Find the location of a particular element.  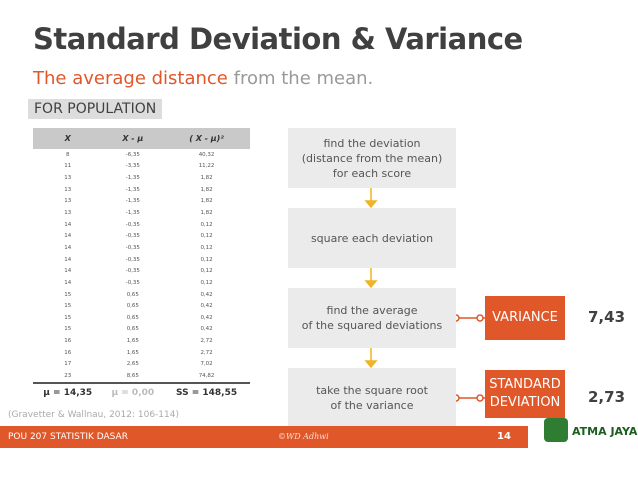

result-box: VARIANCE is located at coordinates (525, 318).